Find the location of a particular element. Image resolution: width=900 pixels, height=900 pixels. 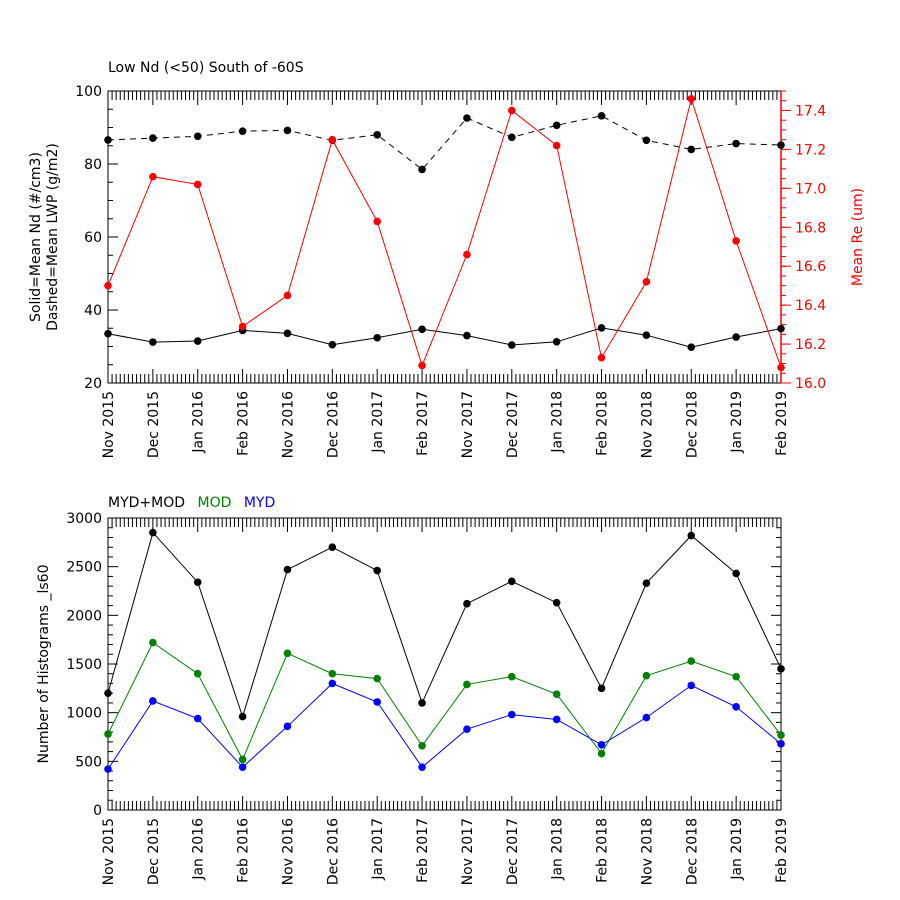

top-series-0-line is located at coordinates (444, 337).